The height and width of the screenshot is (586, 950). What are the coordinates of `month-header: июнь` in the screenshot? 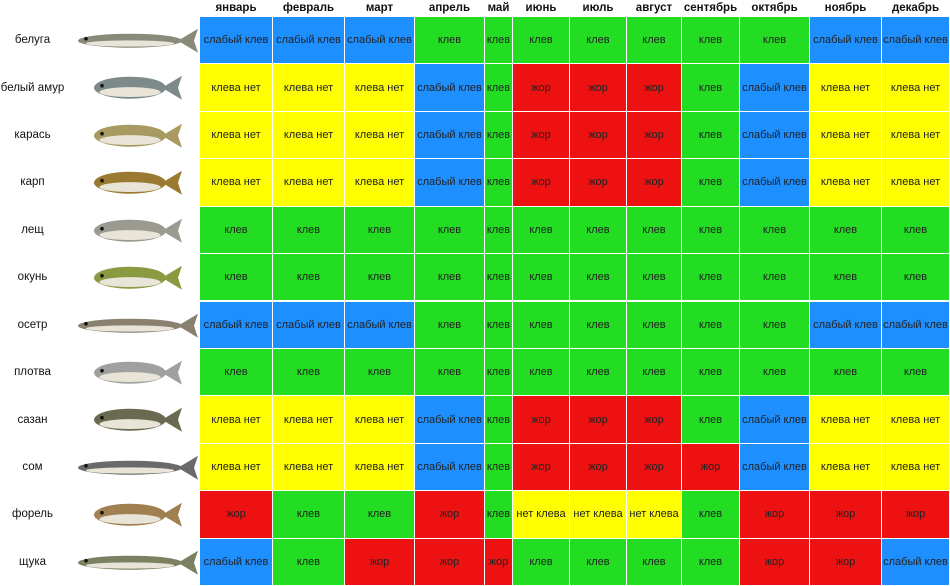 It's located at (541, 8).